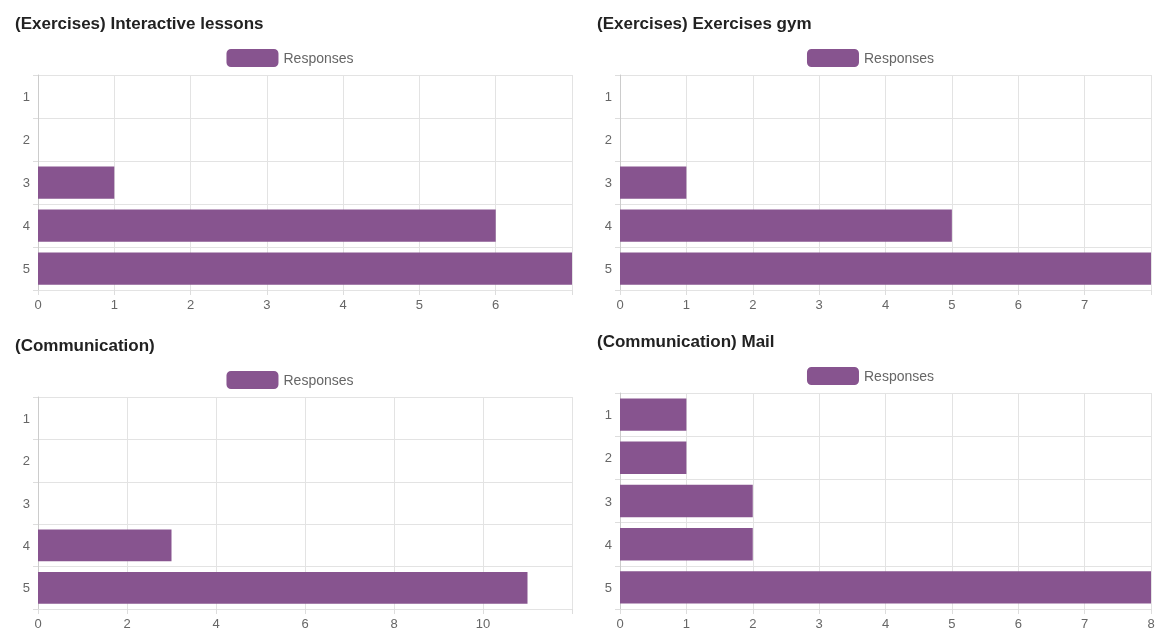 Image resolution: width=1159 pixels, height=637 pixels. Describe the element at coordinates (686, 341) in the screenshot. I see `chart-title: (Communication) Mail` at that location.